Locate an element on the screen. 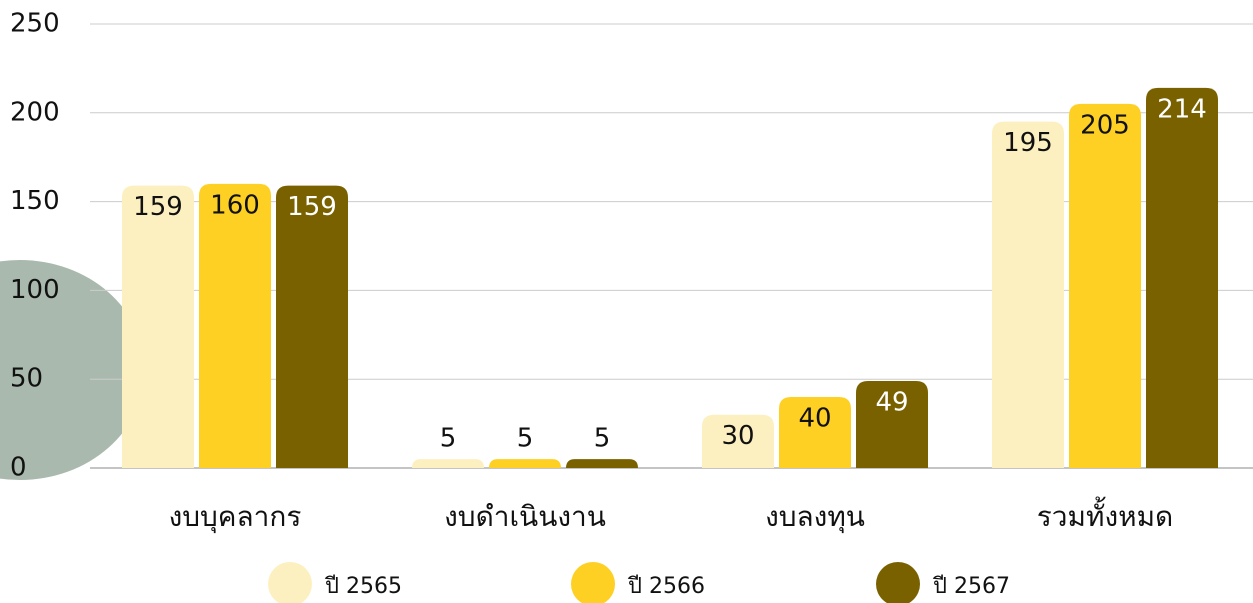 The image size is (1253, 603). legend-label: ปี 2565 is located at coordinates (363, 586).